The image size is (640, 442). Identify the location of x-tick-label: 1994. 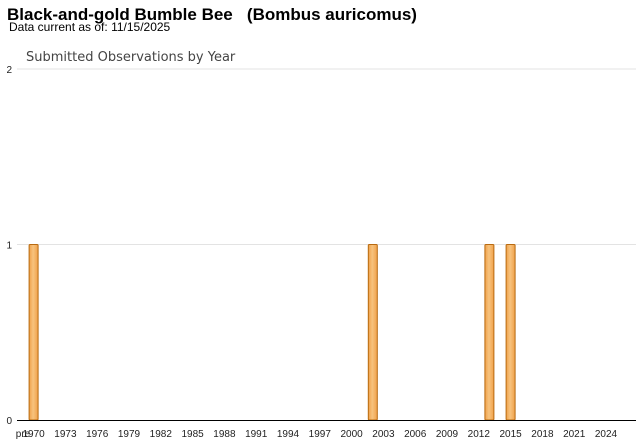
(288, 434).